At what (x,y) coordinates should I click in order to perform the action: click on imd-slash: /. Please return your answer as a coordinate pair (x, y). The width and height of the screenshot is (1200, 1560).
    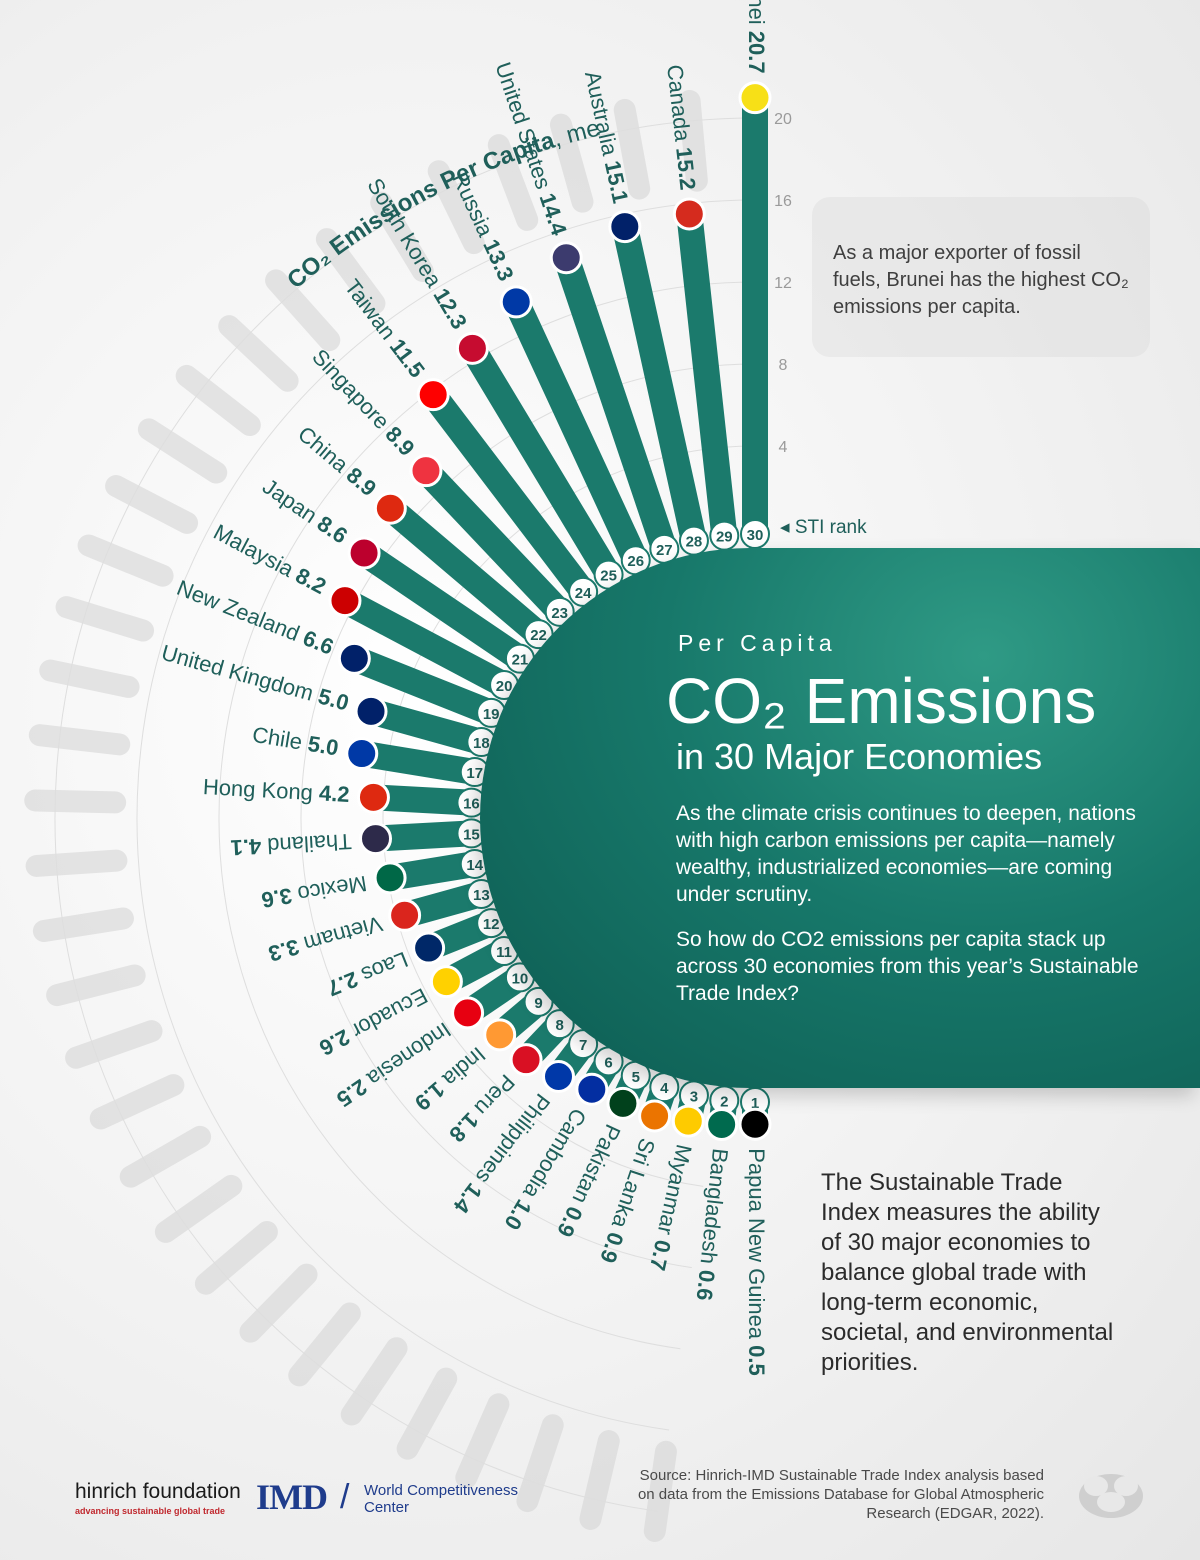
    Looking at the image, I should click on (345, 1497).